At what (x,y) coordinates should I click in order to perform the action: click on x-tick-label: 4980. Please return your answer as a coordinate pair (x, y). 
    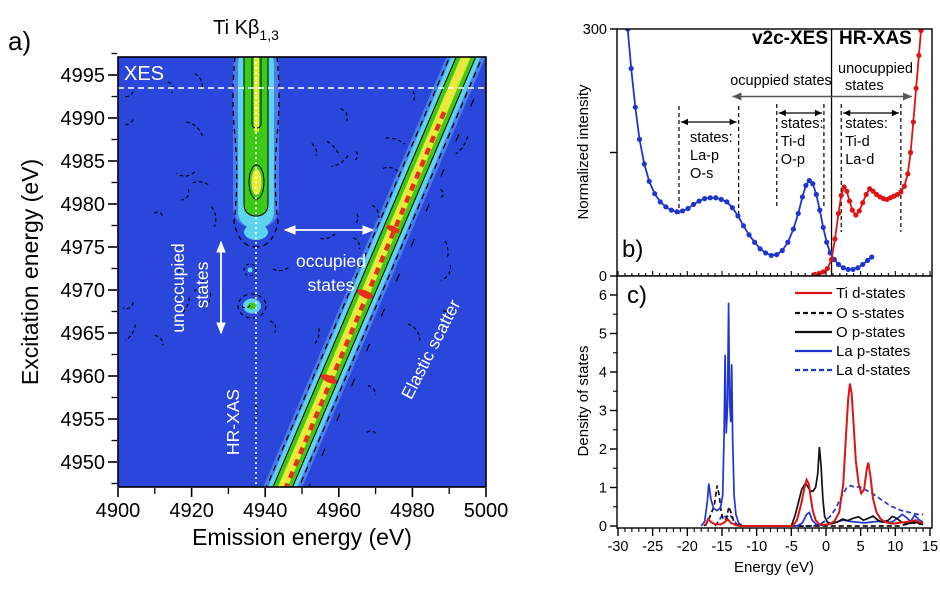
    Looking at the image, I should click on (412, 511).